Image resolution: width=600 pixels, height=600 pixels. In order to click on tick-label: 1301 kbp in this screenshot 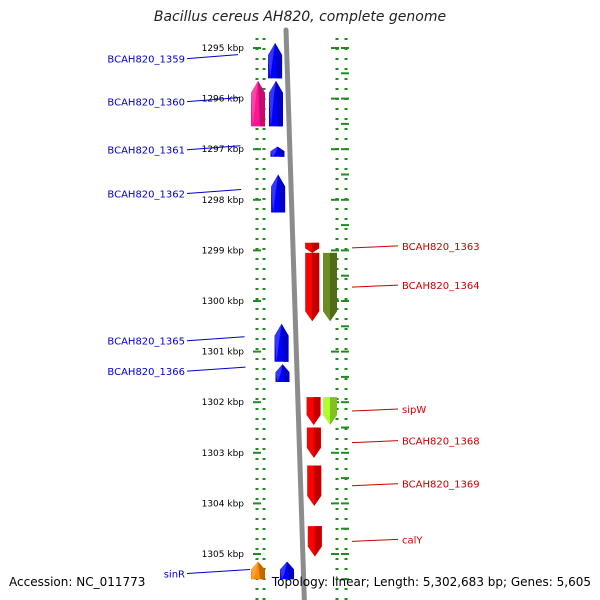, I will do `click(223, 353)`.